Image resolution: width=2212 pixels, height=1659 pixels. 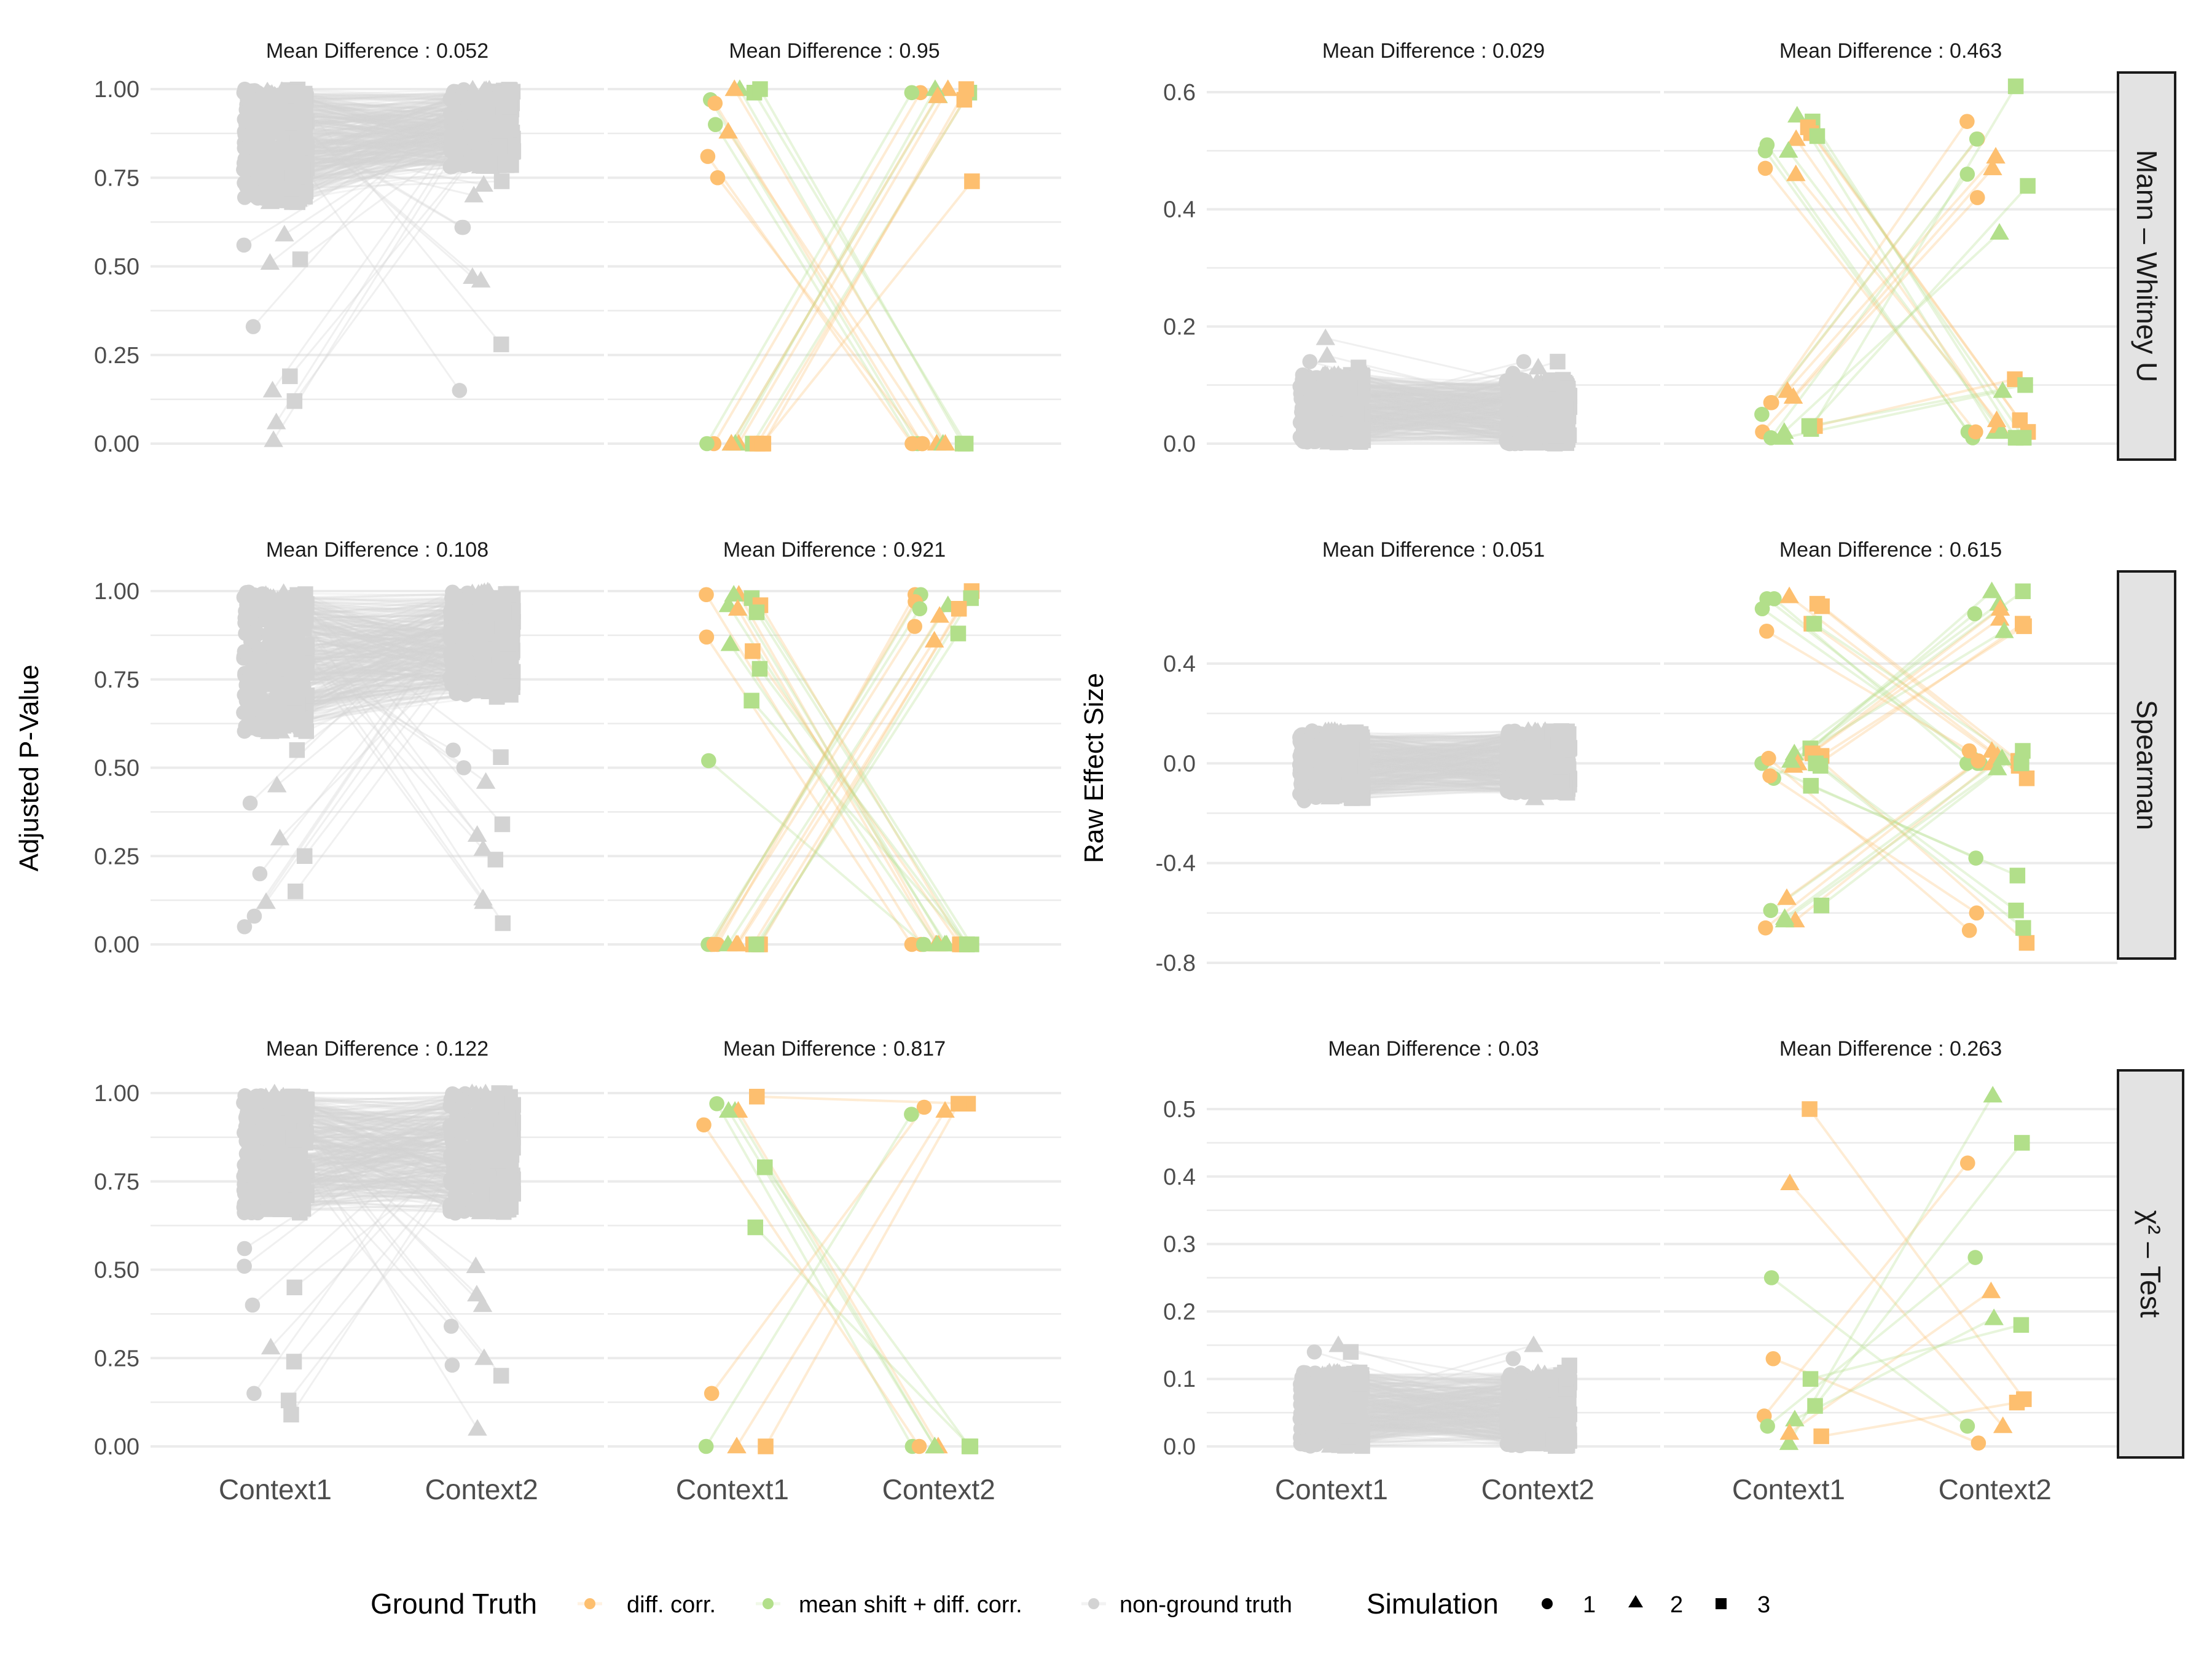 What do you see at coordinates (1890, 51) in the screenshot?
I see `panel-title-mean-difference: Mean Difference : 0.463` at bounding box center [1890, 51].